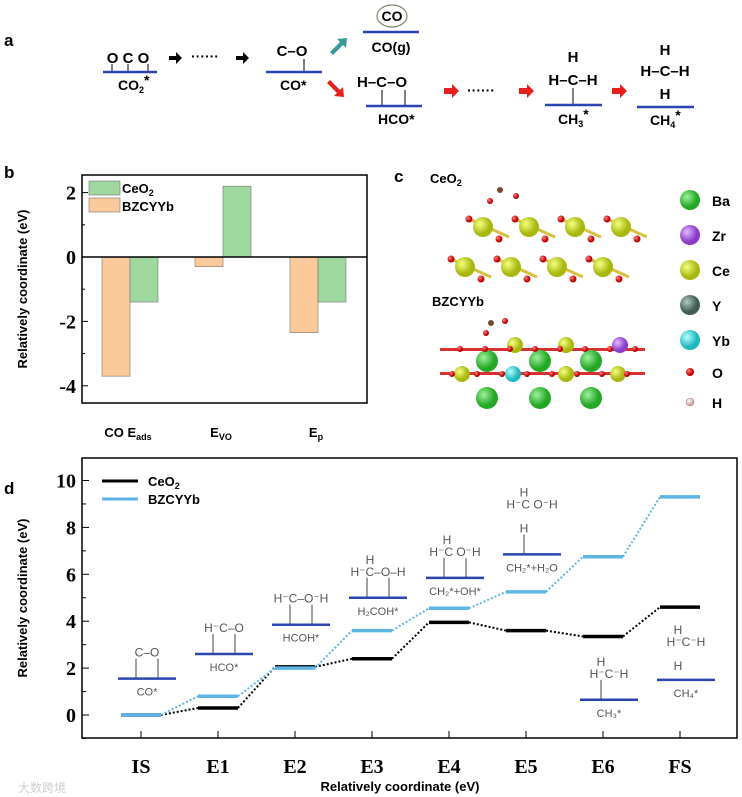 Image resolution: width=742 pixels, height=797 pixels. I want to click on x-tick-label: E2, so click(294, 767).